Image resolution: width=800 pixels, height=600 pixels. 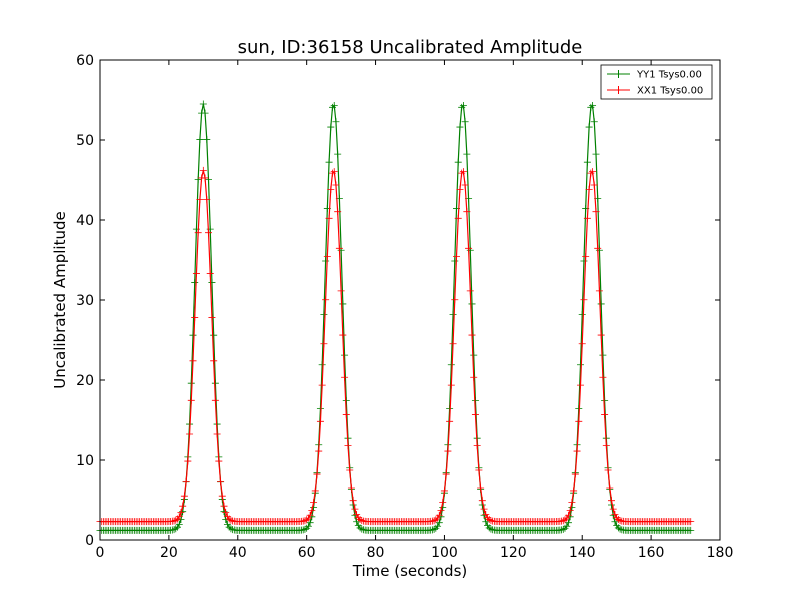 I want to click on legend-entry-yy1: YY1 Tsys0.00, so click(x=654, y=75).